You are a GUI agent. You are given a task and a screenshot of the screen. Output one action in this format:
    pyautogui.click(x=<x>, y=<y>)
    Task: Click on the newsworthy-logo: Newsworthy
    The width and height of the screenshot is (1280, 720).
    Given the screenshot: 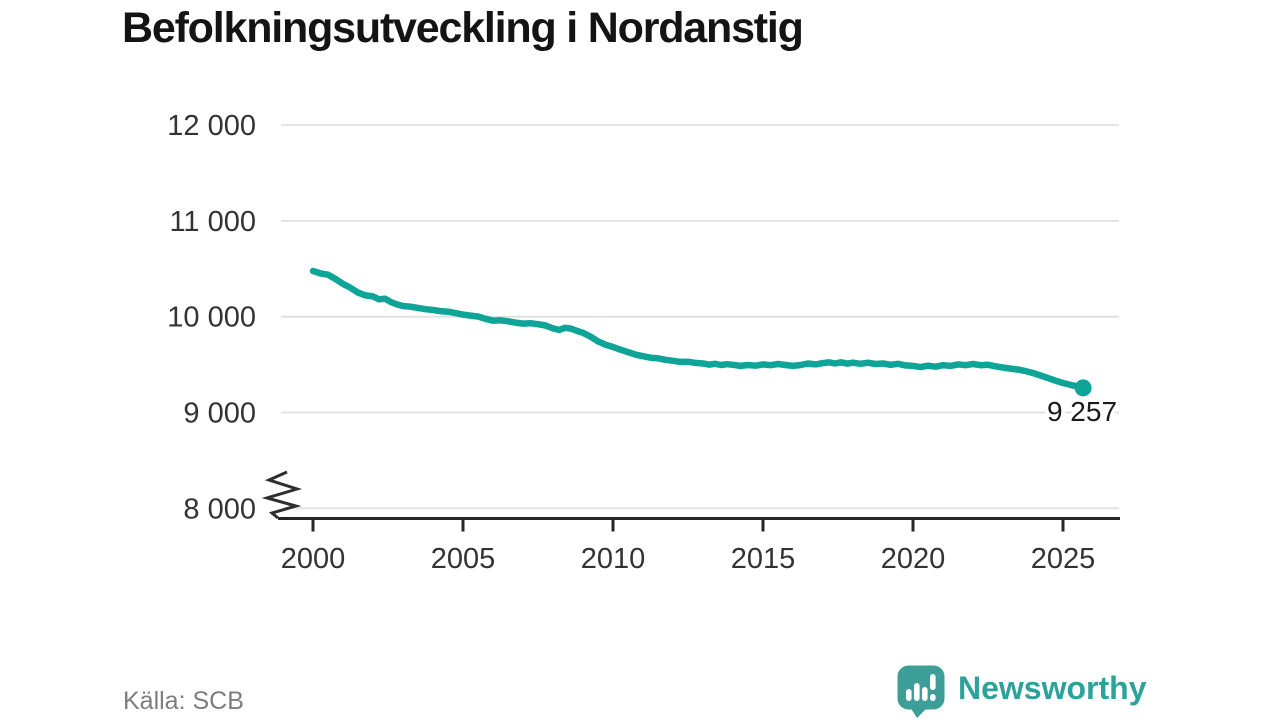 What is the action you would take?
    pyautogui.click(x=1021, y=691)
    